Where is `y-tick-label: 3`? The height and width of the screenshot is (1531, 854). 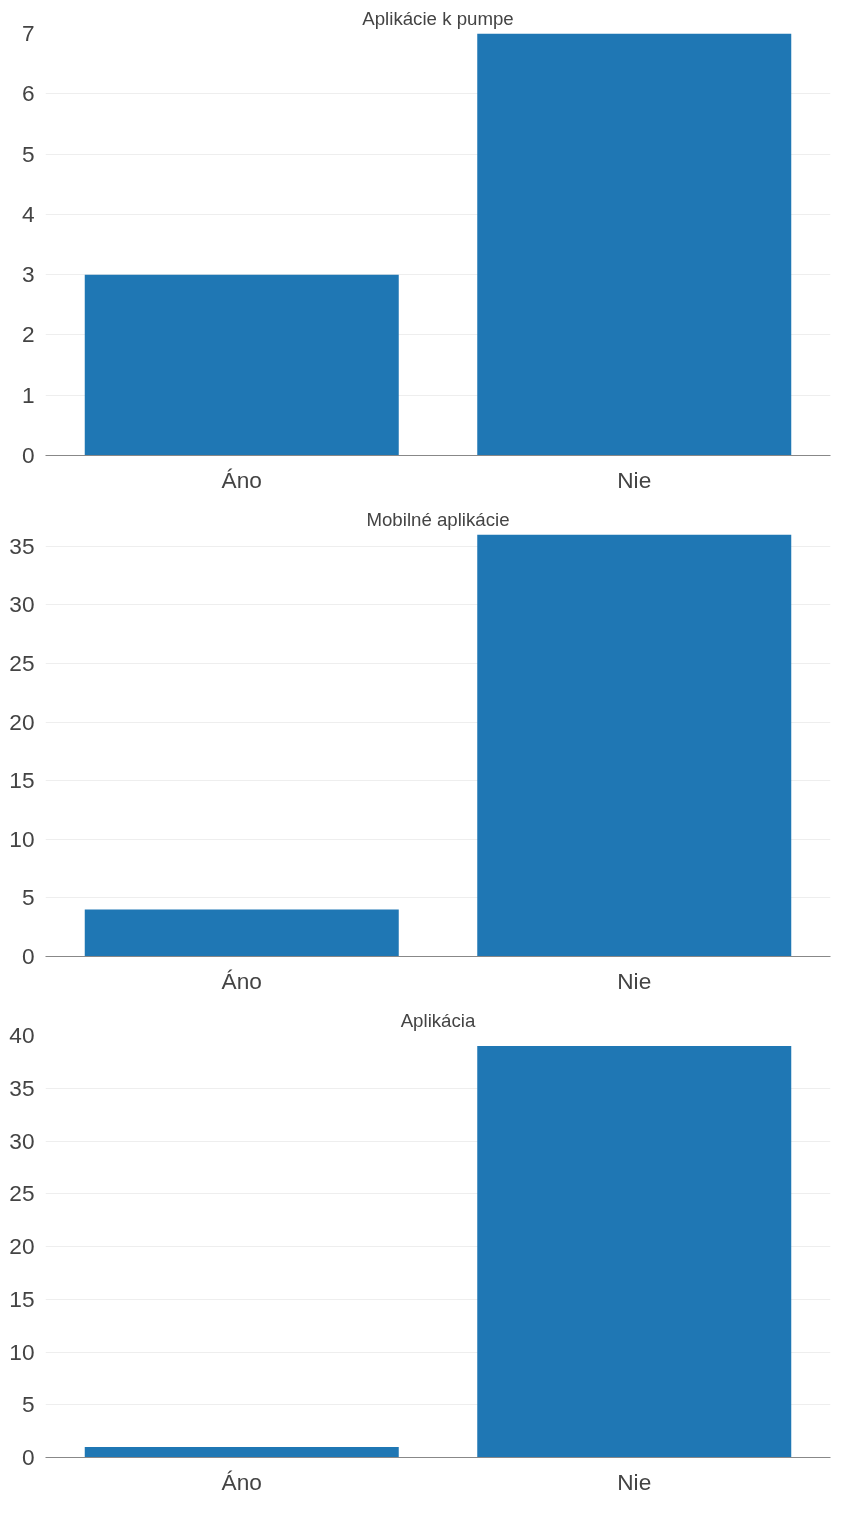
y-tick-label: 3 is located at coordinates (28, 274).